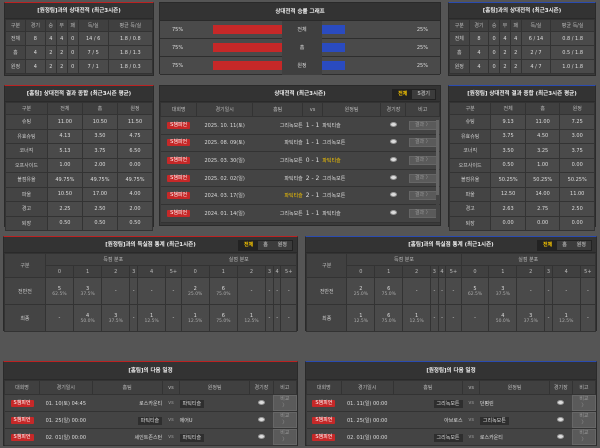  What do you see at coordinates (195, 321) in the screenshot?
I see `percent: 12.5%` at bounding box center [195, 321].